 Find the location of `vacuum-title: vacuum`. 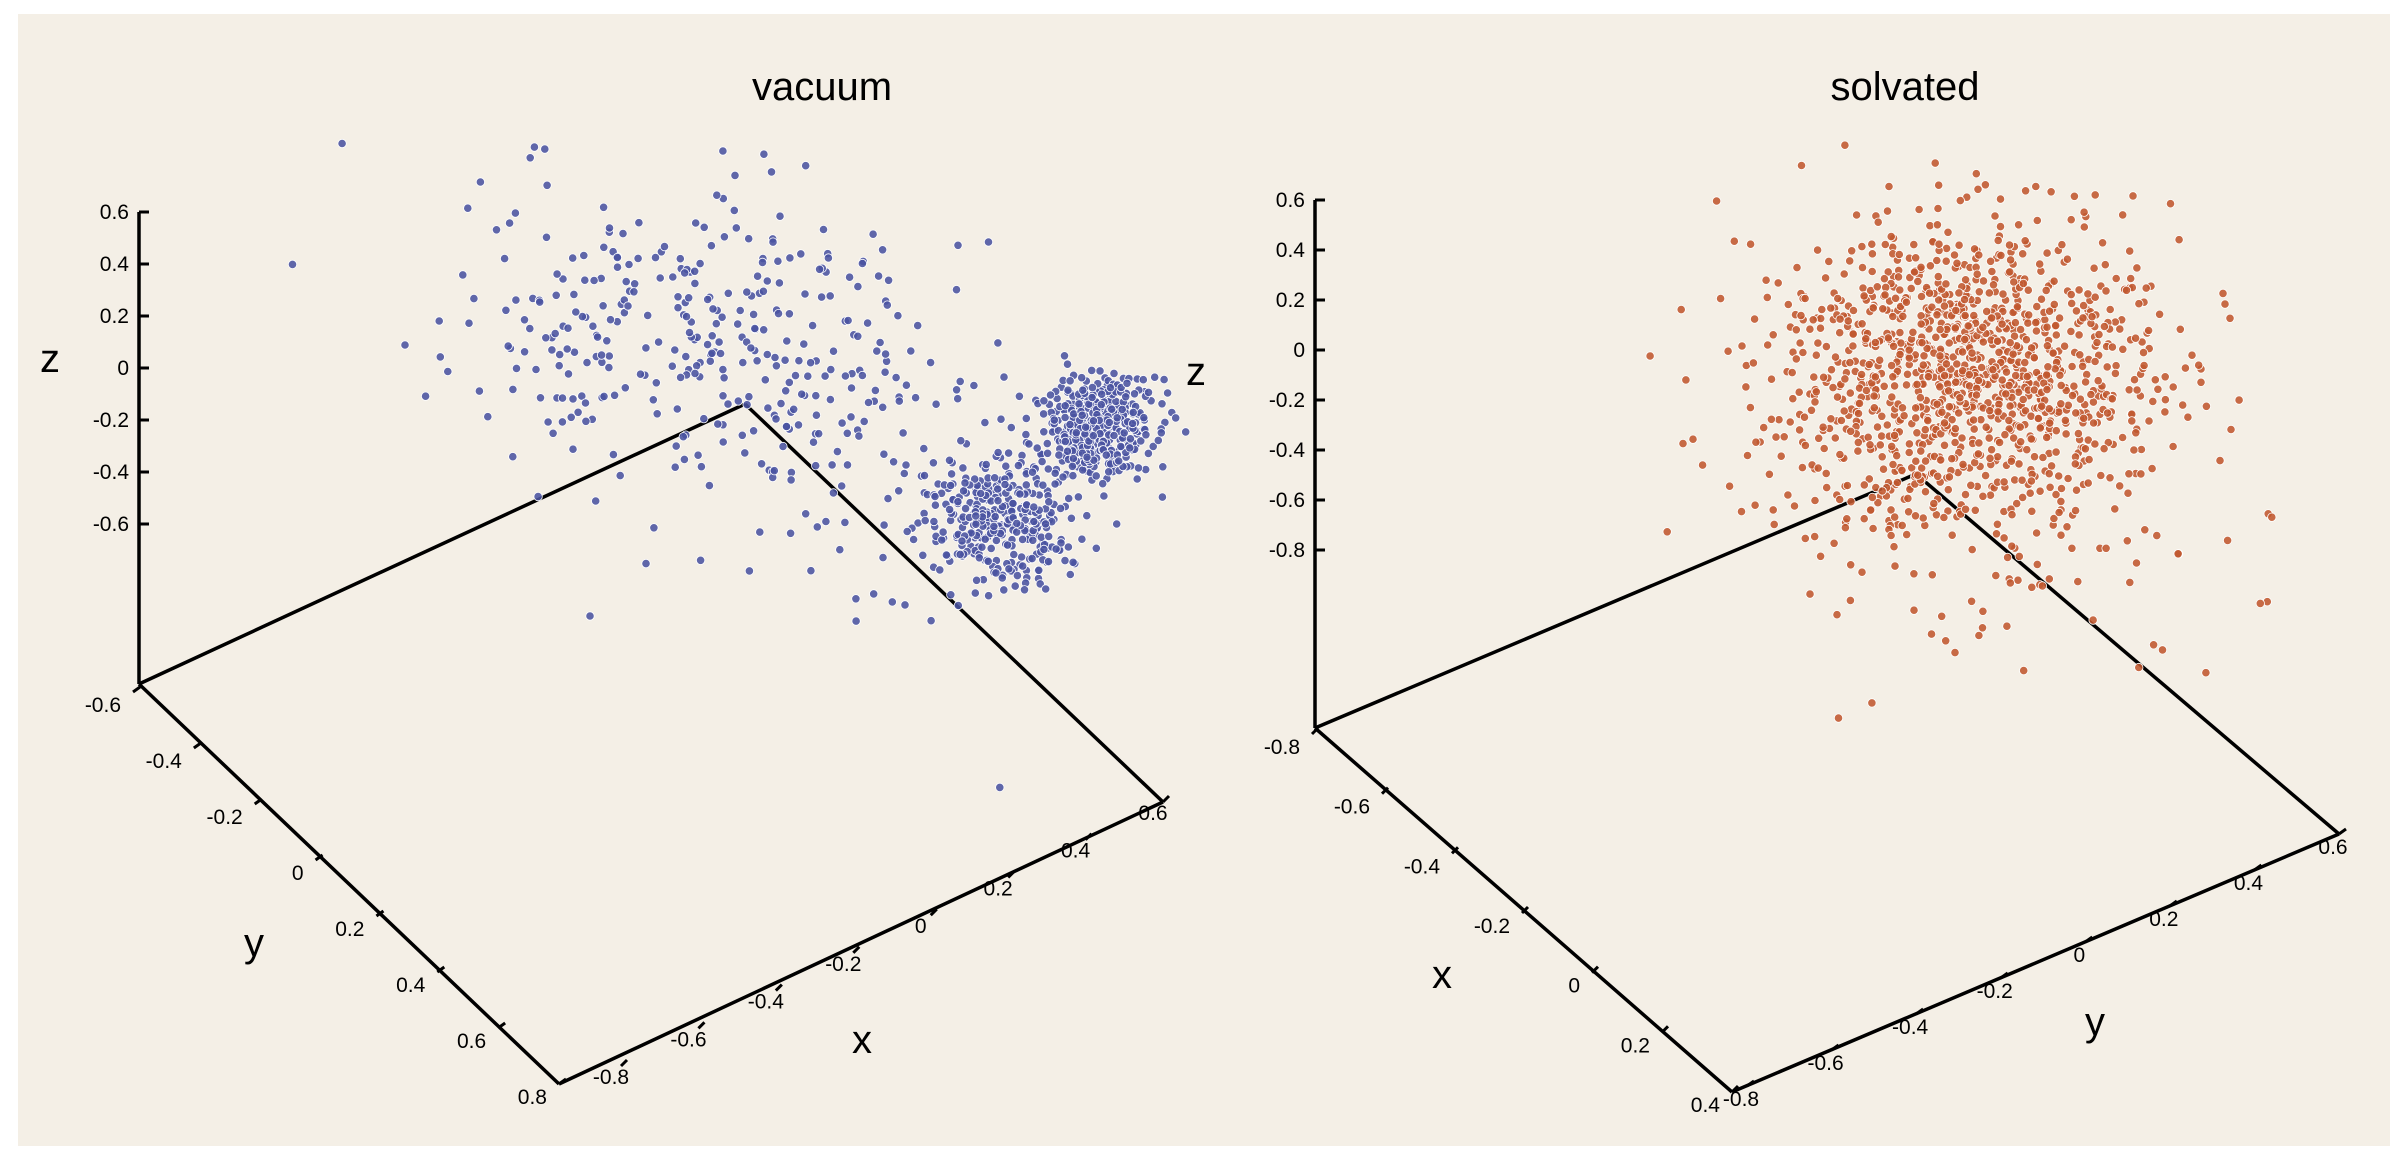

vacuum-title: vacuum is located at coordinates (822, 87).